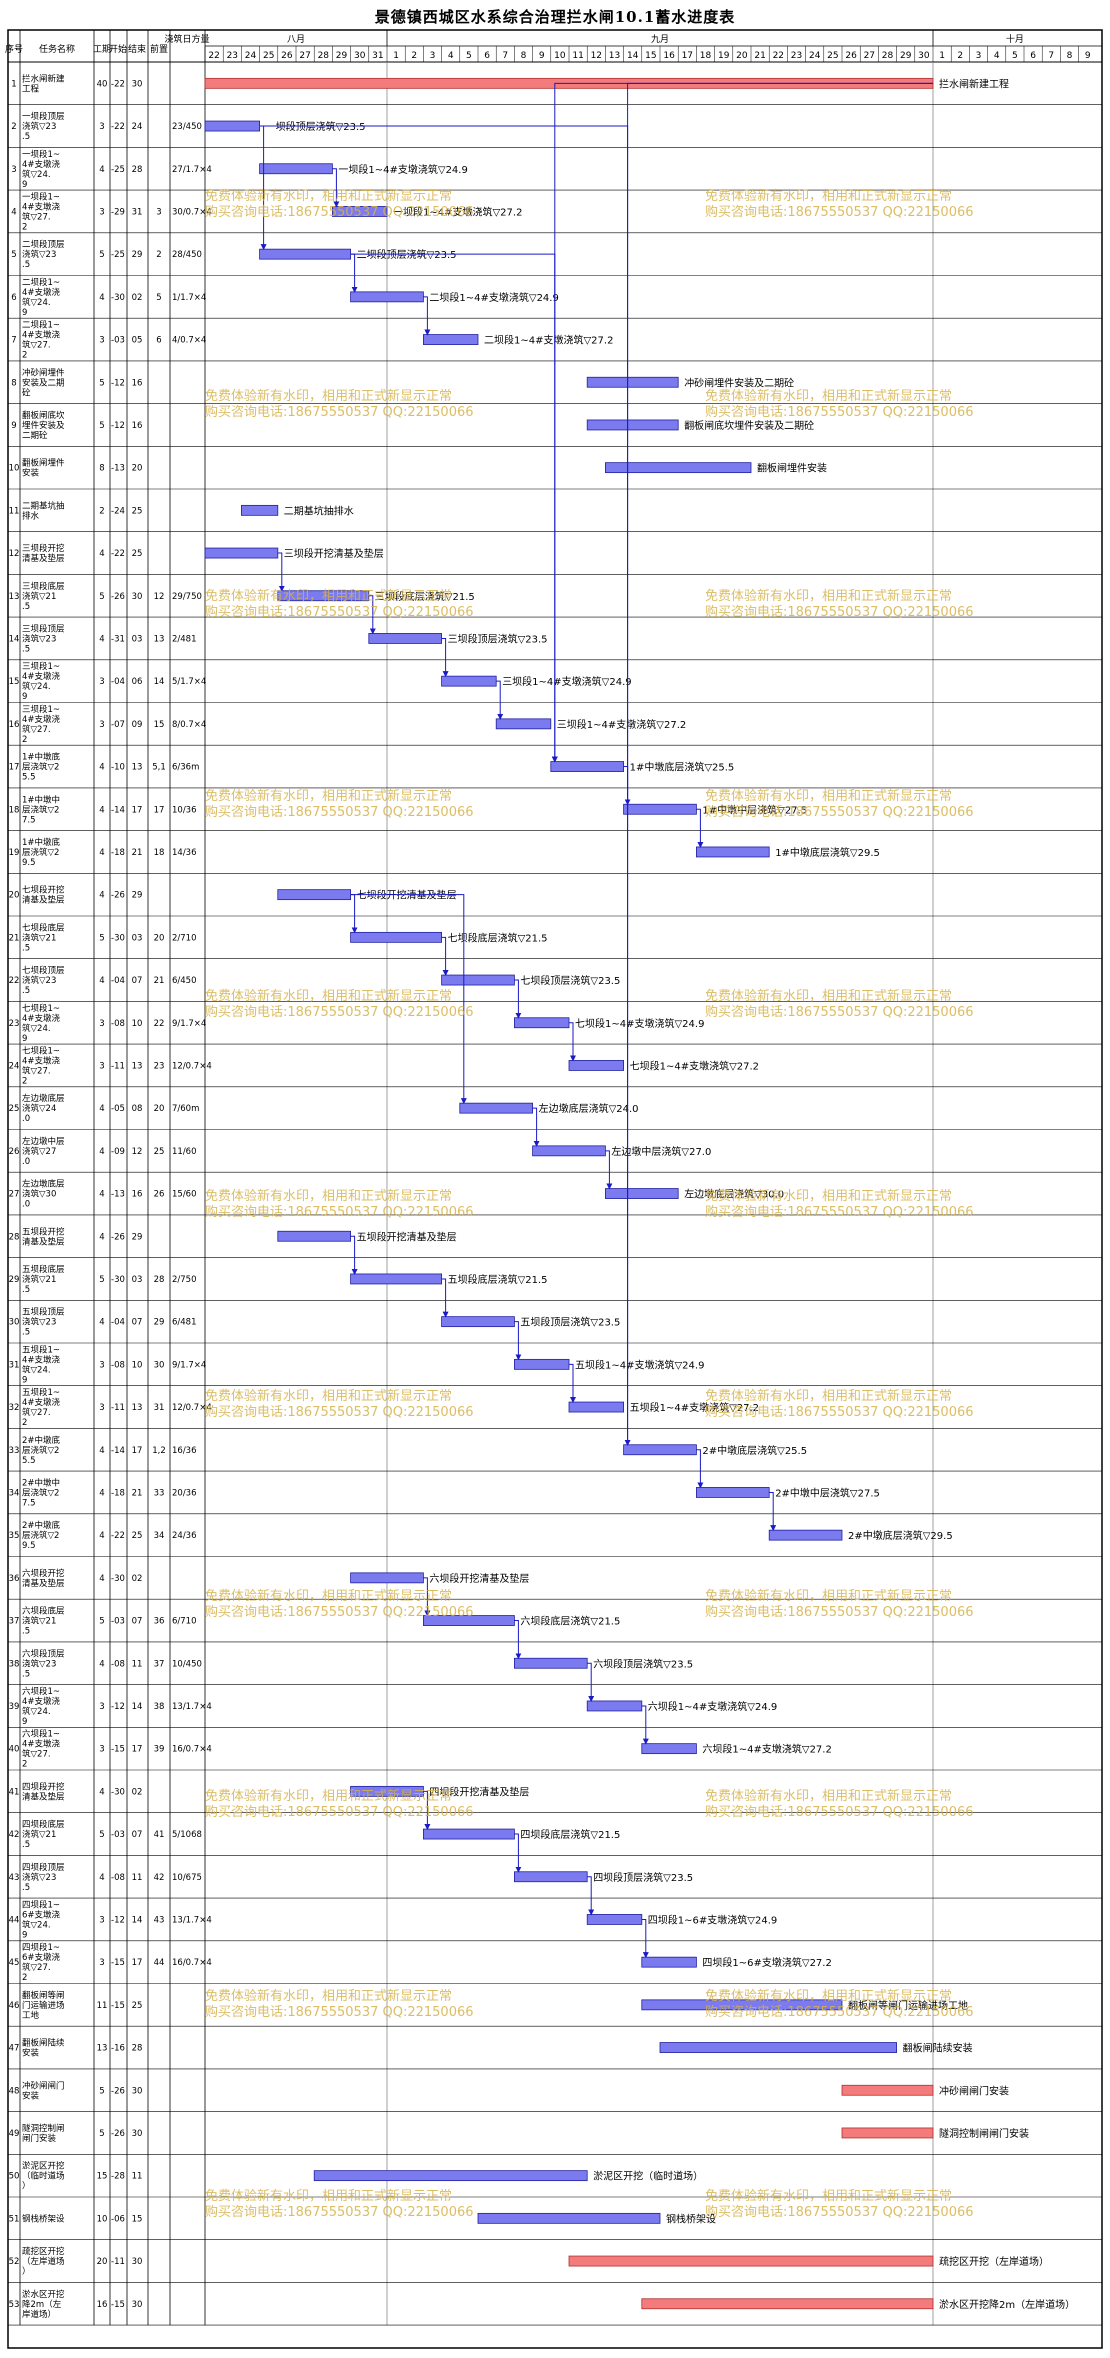  What do you see at coordinates (43, 1194) in the screenshot?
I see `task-name: 左边墩底层浇筑▽30.0` at bounding box center [43, 1194].